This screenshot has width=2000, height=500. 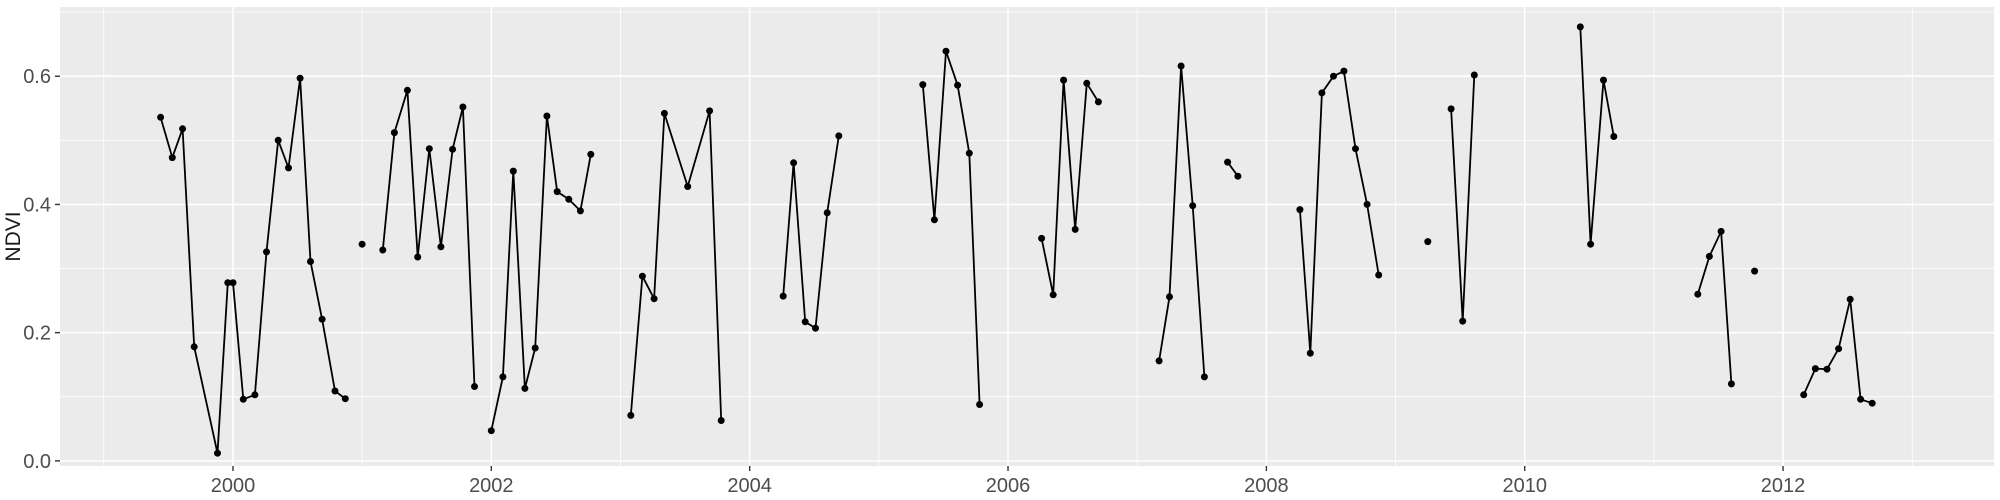 I want to click on y-axis-title: NDVI, so click(x=13, y=236).